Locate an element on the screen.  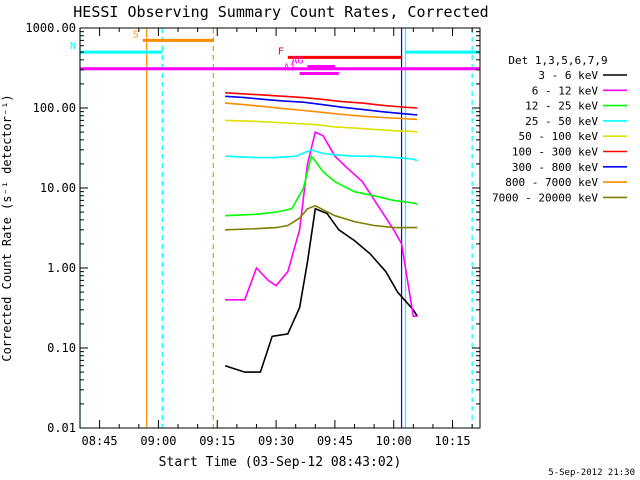
legend-label: 6 - 12 keV is located at coordinates (565, 90).